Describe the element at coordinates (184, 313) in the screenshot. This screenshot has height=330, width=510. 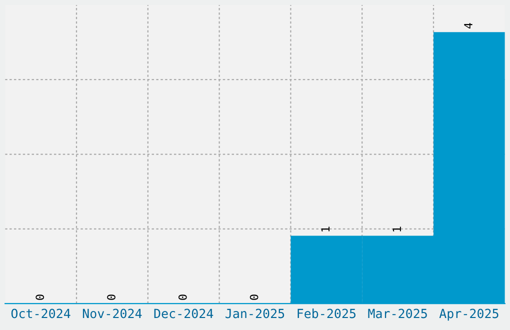
I see `x-tick-label: Dec-2024` at that location.